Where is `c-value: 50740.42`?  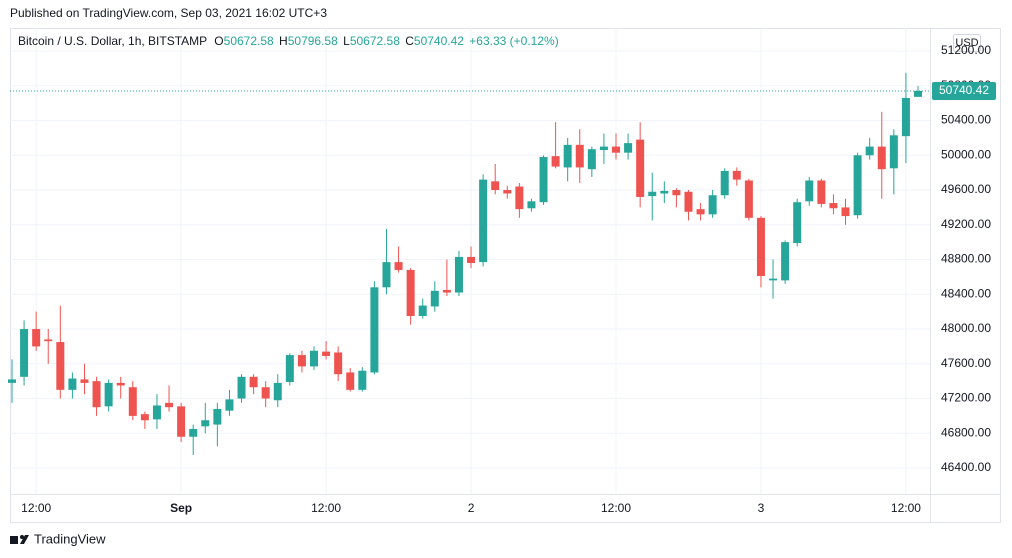
c-value: 50740.42 is located at coordinates (439, 41).